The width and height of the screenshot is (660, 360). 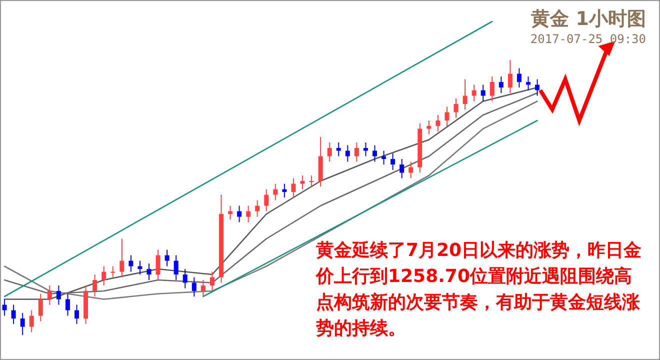 What do you see at coordinates (588, 19) in the screenshot?
I see `text: 黄金 1小时图` at bounding box center [588, 19].